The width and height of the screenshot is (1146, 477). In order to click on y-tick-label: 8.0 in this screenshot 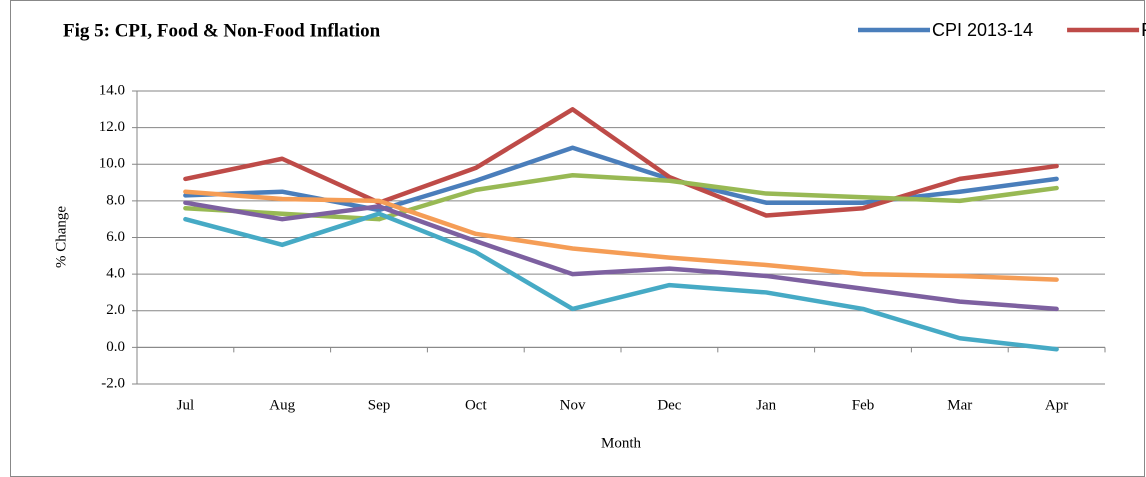, I will do `click(115, 200)`.